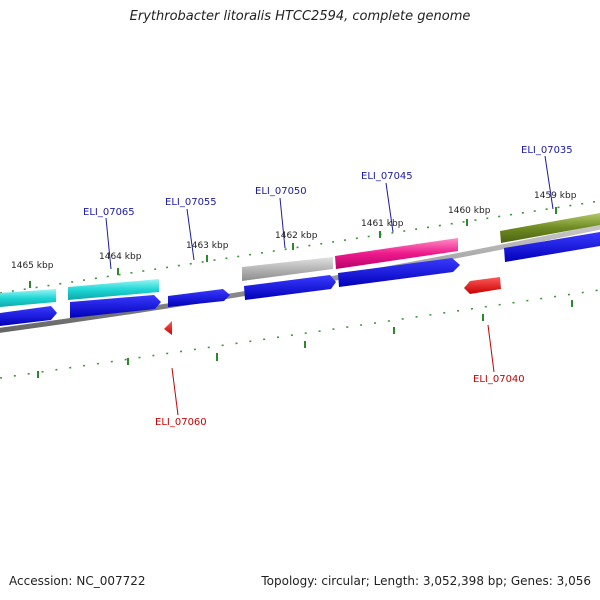 This screenshot has height=600, width=600. What do you see at coordinates (207, 246) in the screenshot?
I see `tick-label: 1463 kbp` at bounding box center [207, 246].